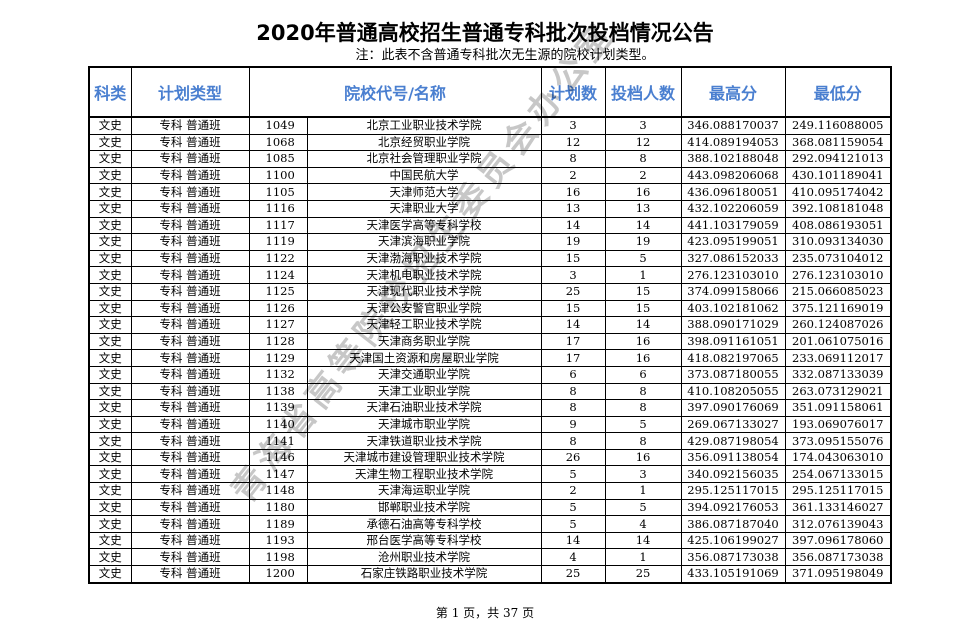  Describe the element at coordinates (643, 474) in the screenshot. I see `cell-admitted-count: 3` at that location.